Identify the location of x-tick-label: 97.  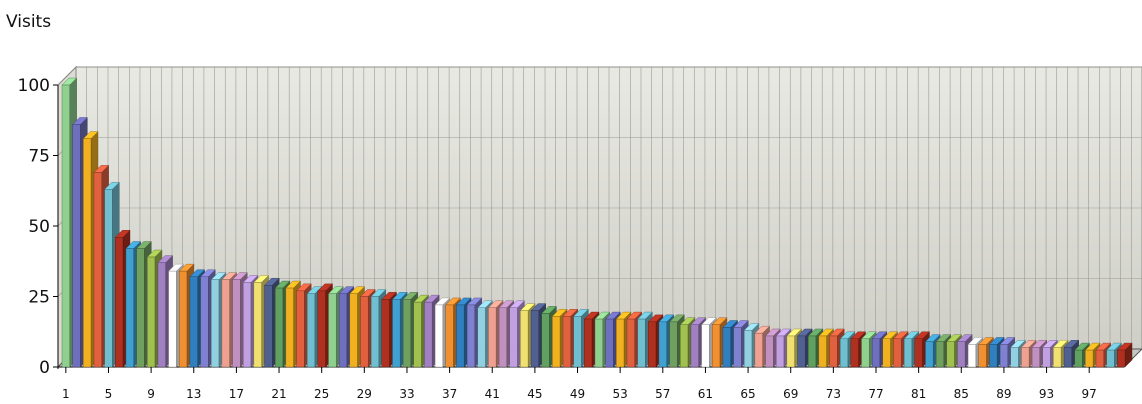
(1089, 394).